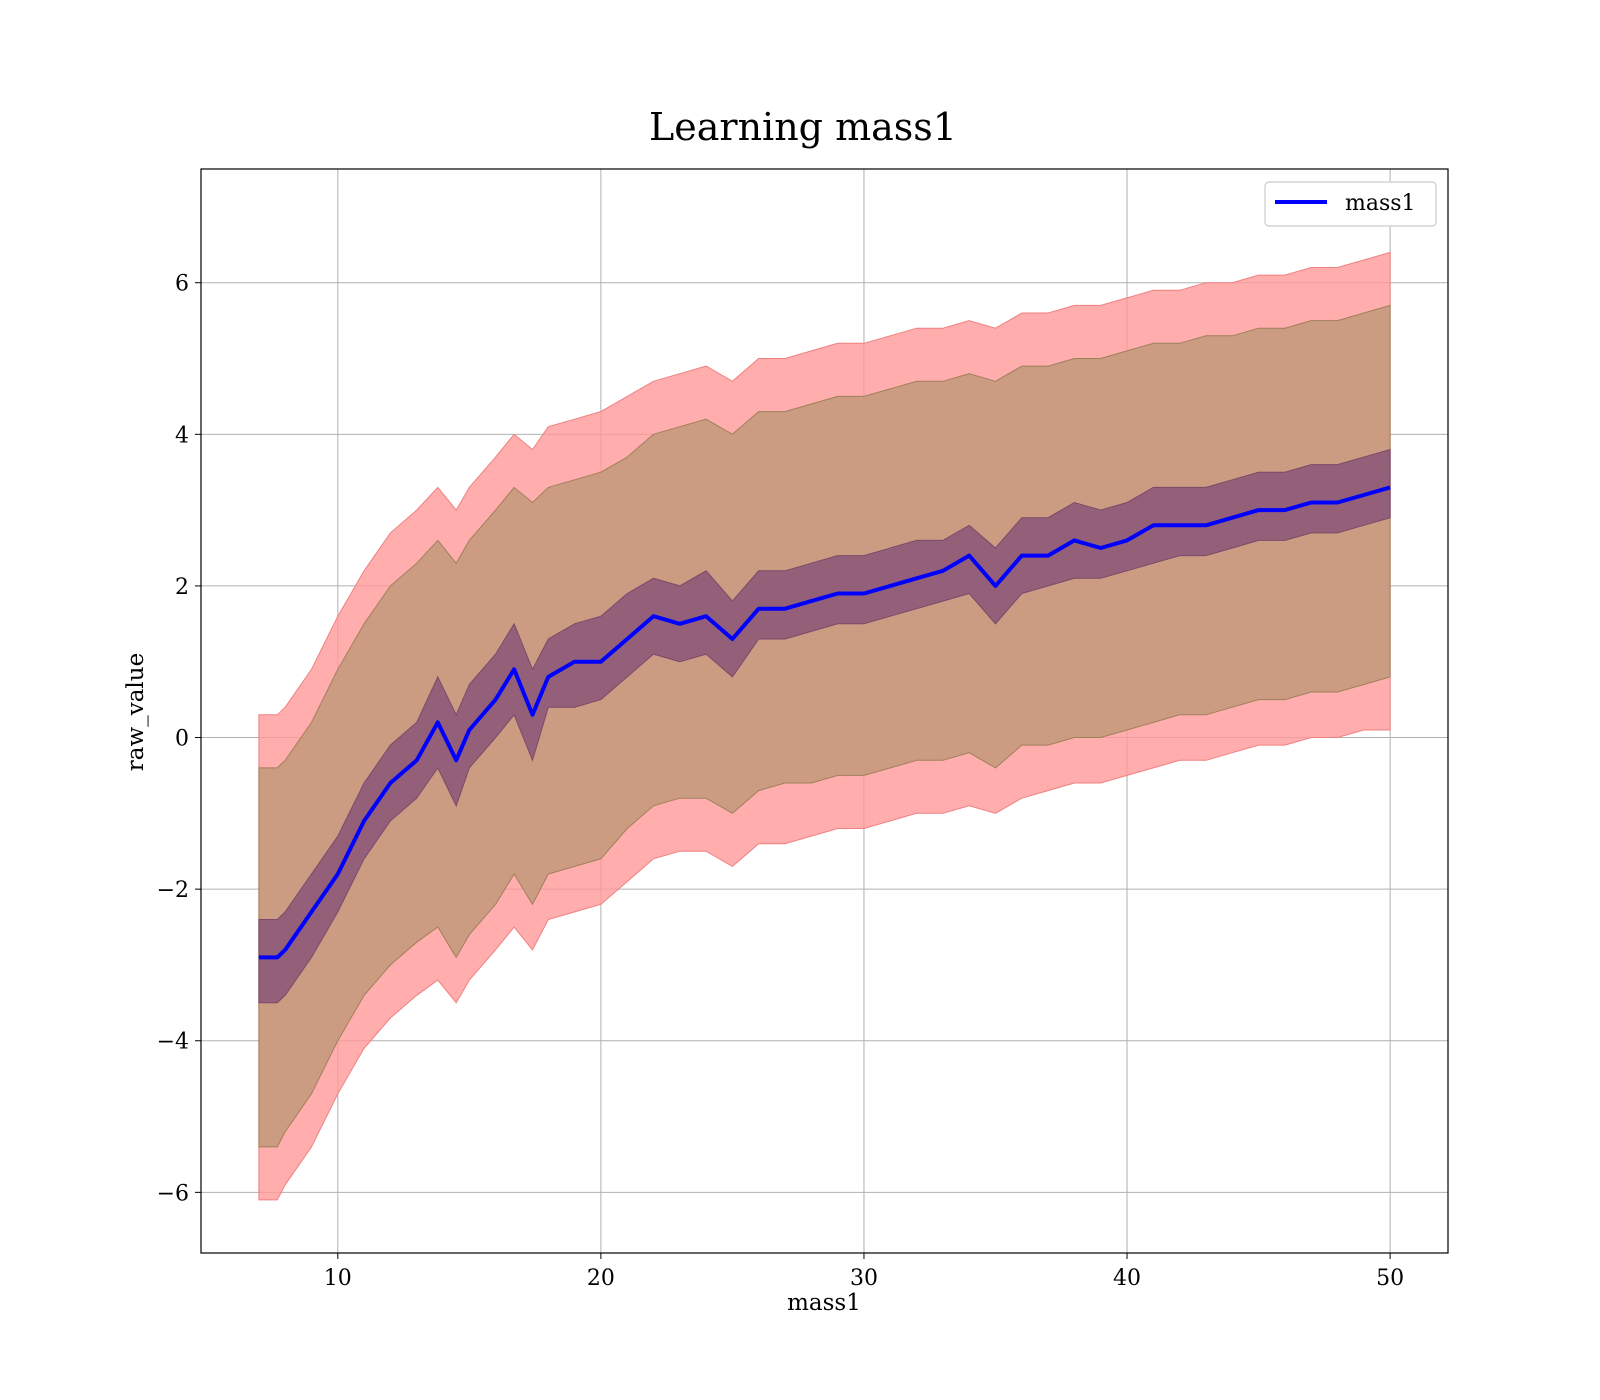  Describe the element at coordinates (182, 739) in the screenshot. I see `y-tick-label: 0` at that location.